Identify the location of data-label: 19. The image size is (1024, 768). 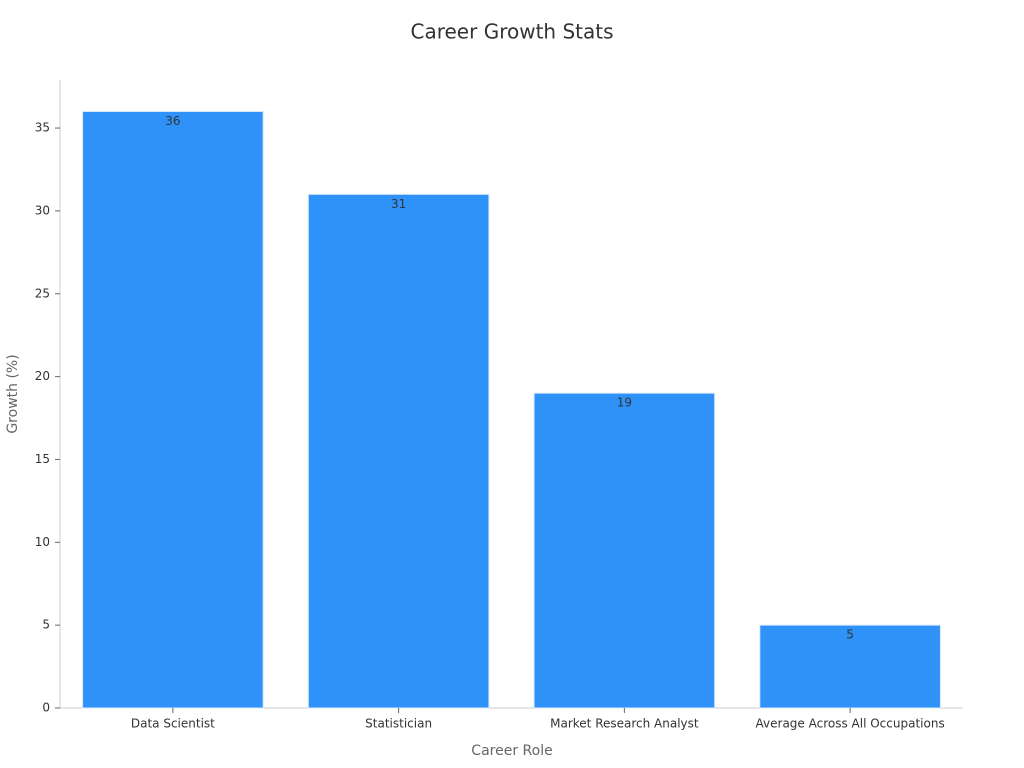
(624, 403).